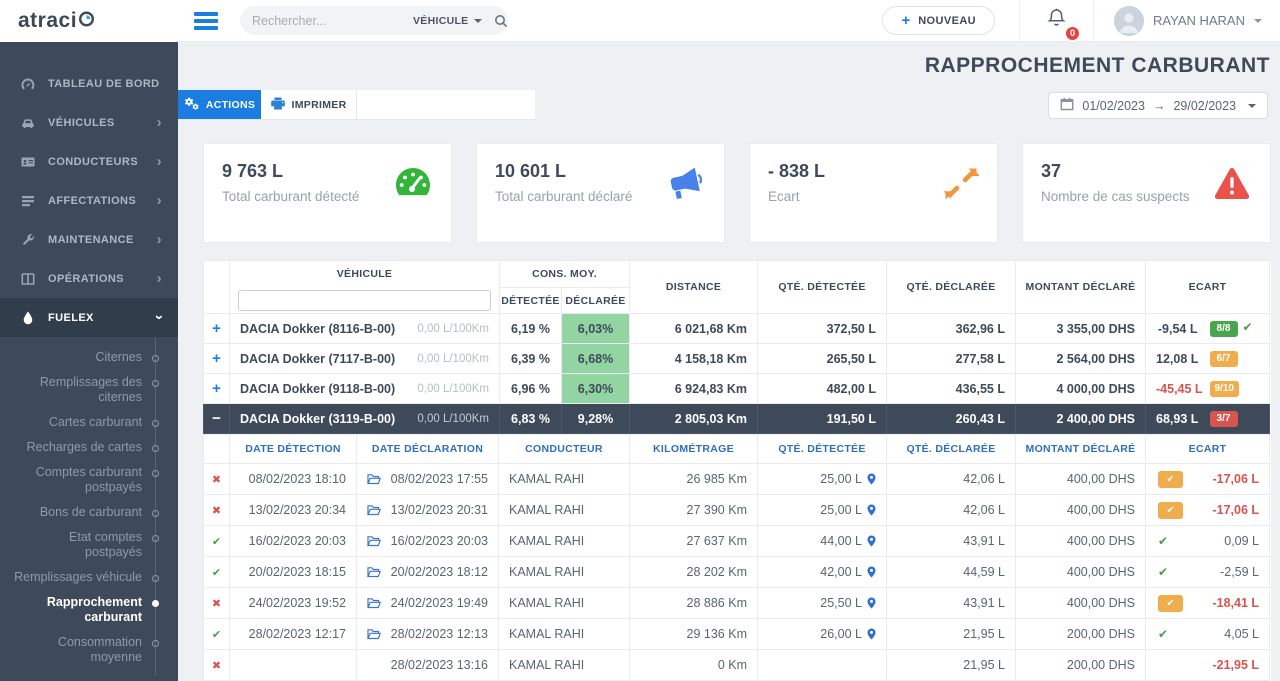 The height and width of the screenshot is (681, 1280). I want to click on new-button: + NOUVEAU, so click(939, 20).